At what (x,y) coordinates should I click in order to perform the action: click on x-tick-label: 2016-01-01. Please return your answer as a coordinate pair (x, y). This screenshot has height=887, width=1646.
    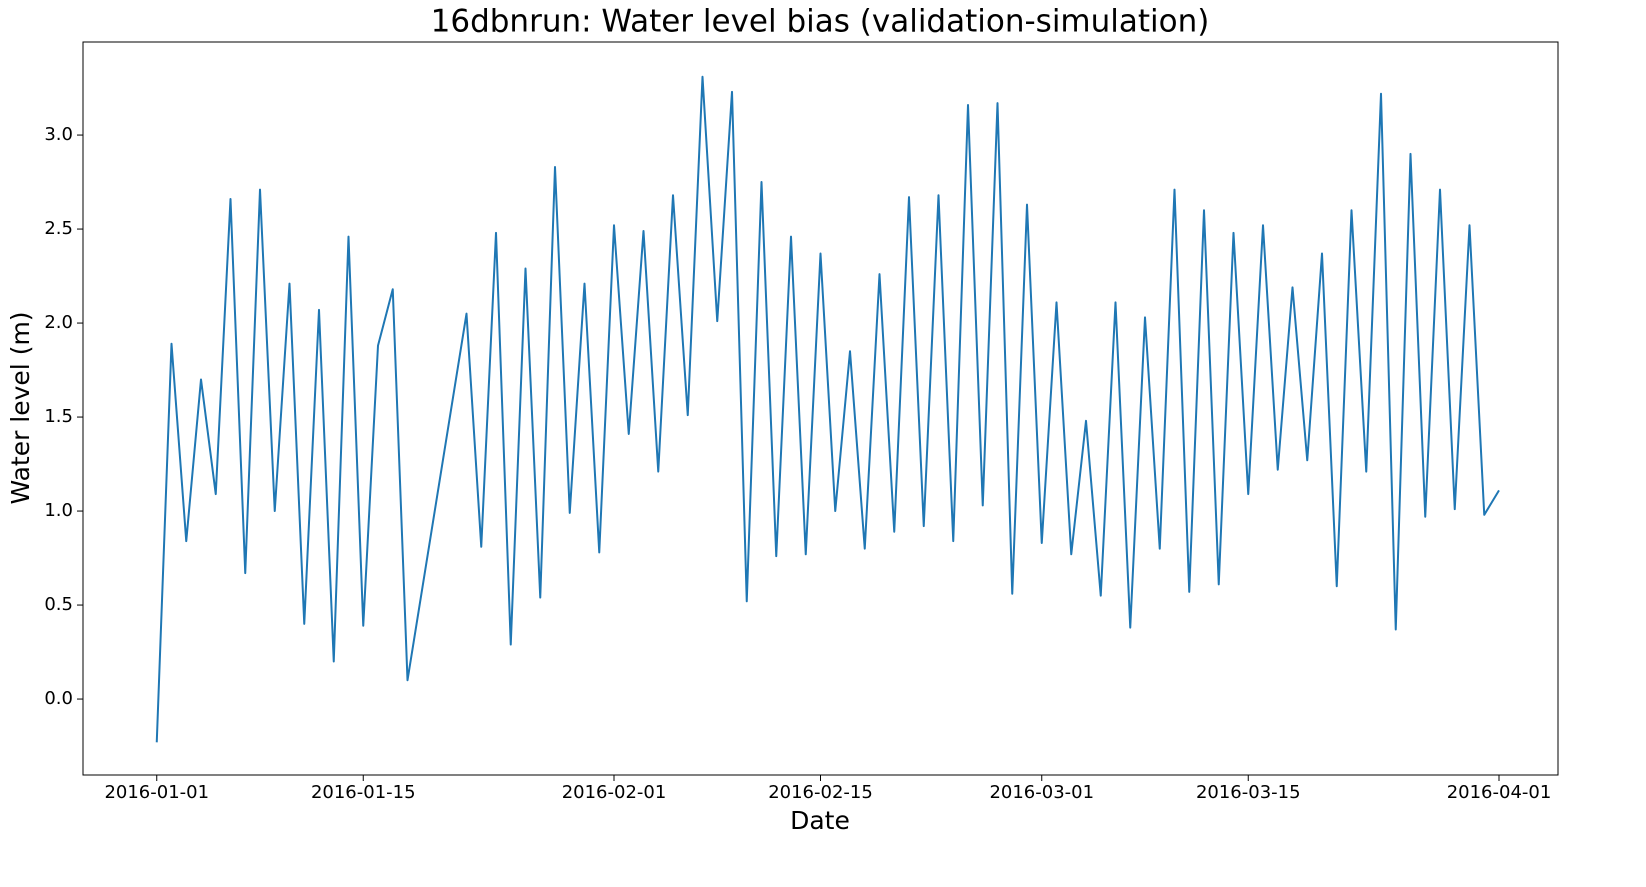
    Looking at the image, I should click on (156, 792).